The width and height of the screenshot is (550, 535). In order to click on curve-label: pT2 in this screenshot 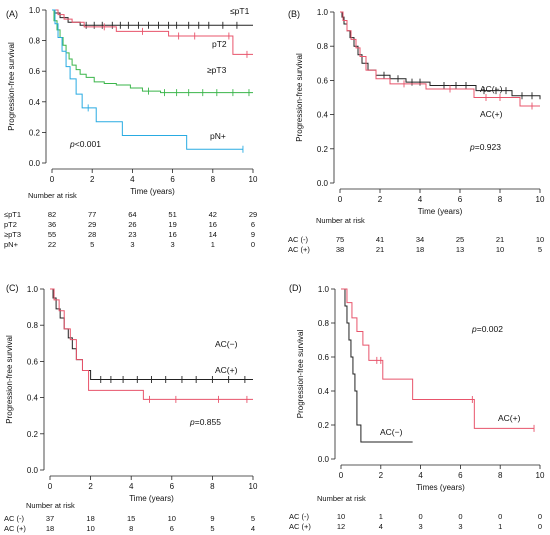, I will do `click(219, 44)`.